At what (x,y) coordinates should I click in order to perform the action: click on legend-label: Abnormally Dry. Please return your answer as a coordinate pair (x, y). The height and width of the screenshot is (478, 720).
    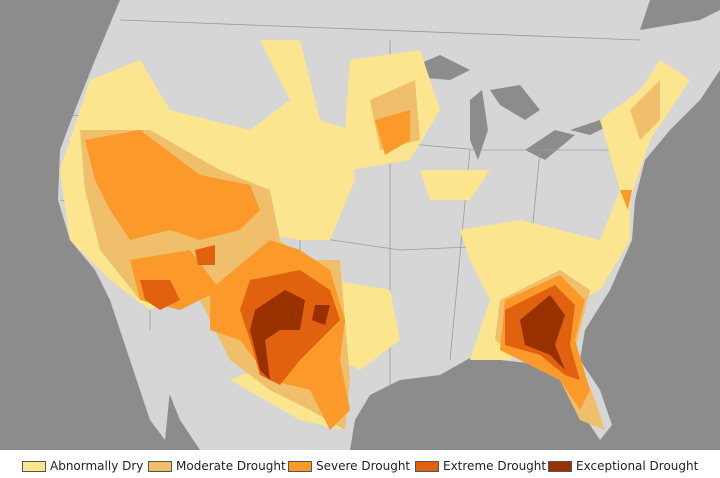
    Looking at the image, I should click on (97, 466).